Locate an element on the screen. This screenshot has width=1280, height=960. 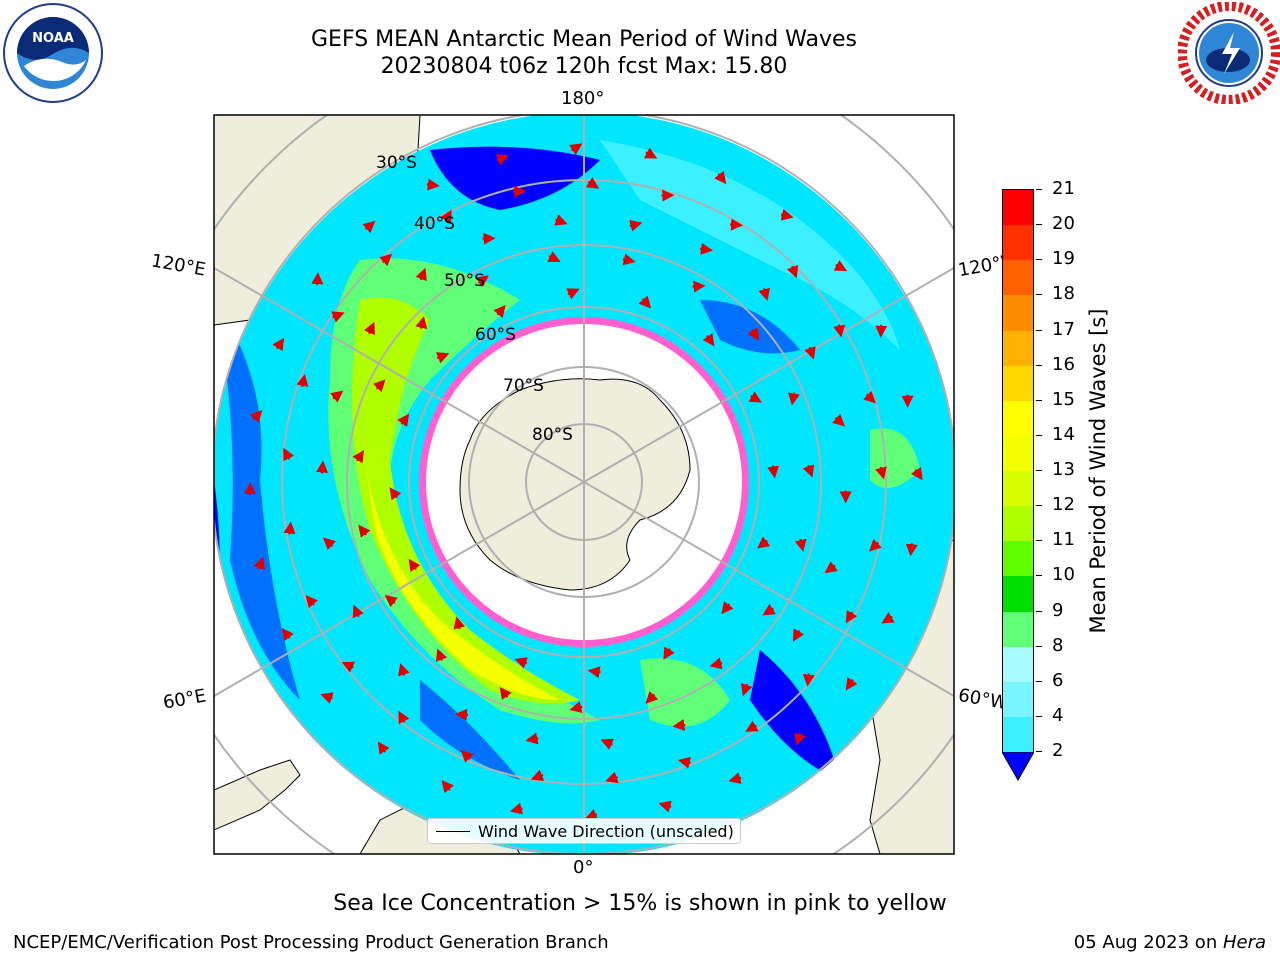
colorbar-tick-label: 19 is located at coordinates (1063, 259).